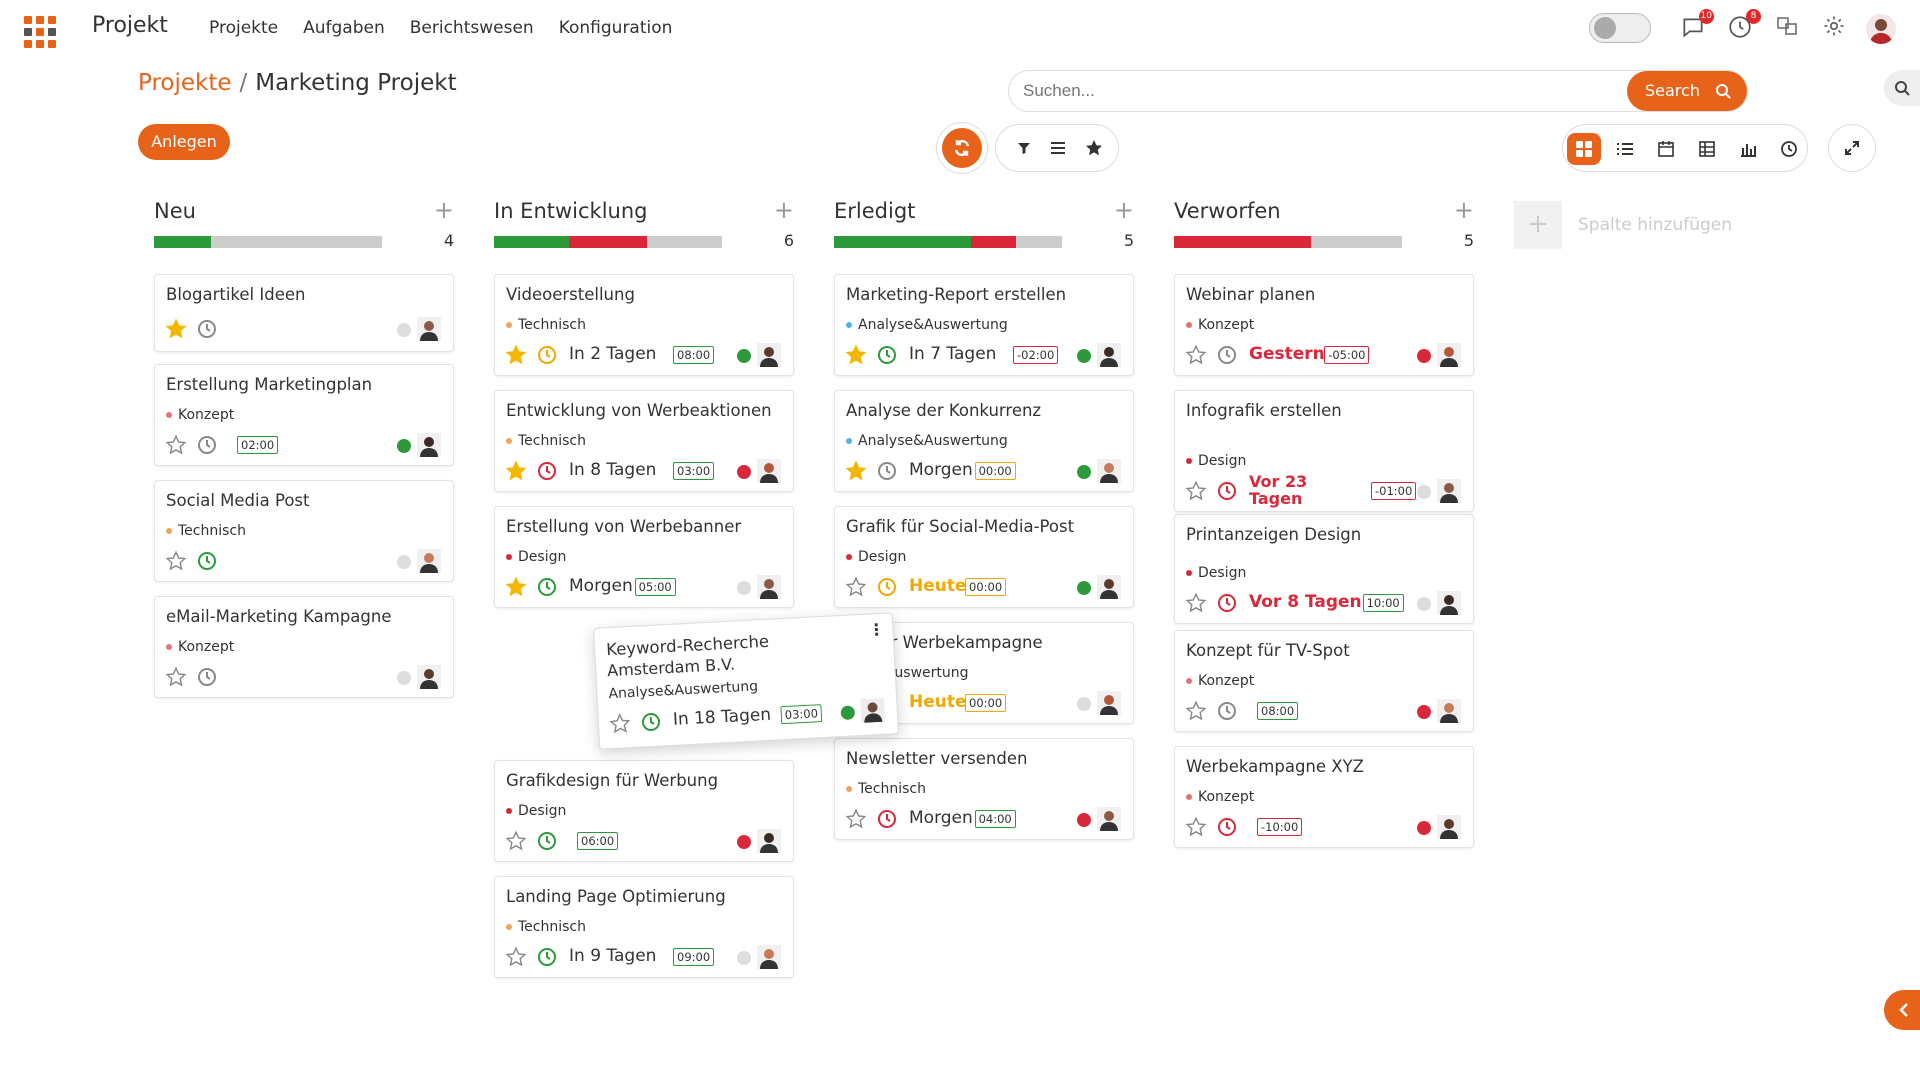 Image resolution: width=1920 pixels, height=1080 pixels. I want to click on nav-projects: Projekte, so click(244, 28).